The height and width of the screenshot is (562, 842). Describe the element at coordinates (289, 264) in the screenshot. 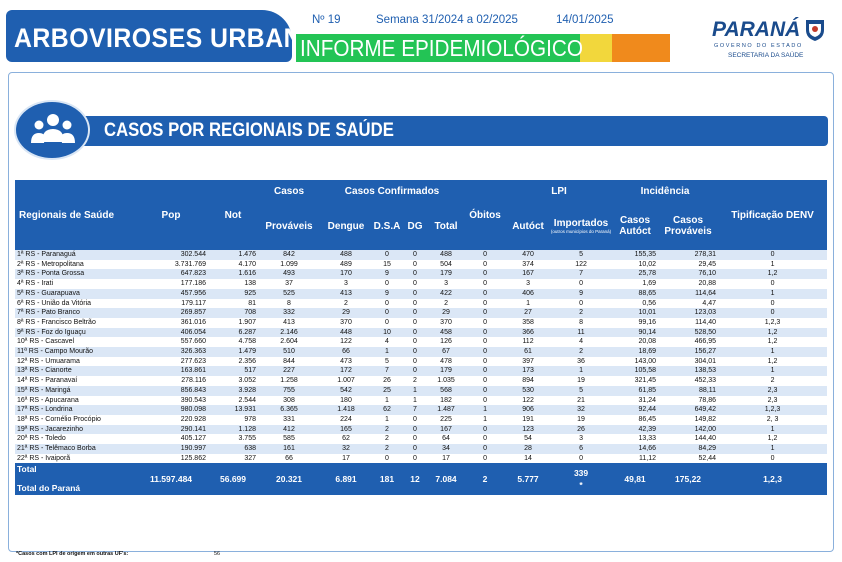

I see `table-cell: 1.099` at that location.